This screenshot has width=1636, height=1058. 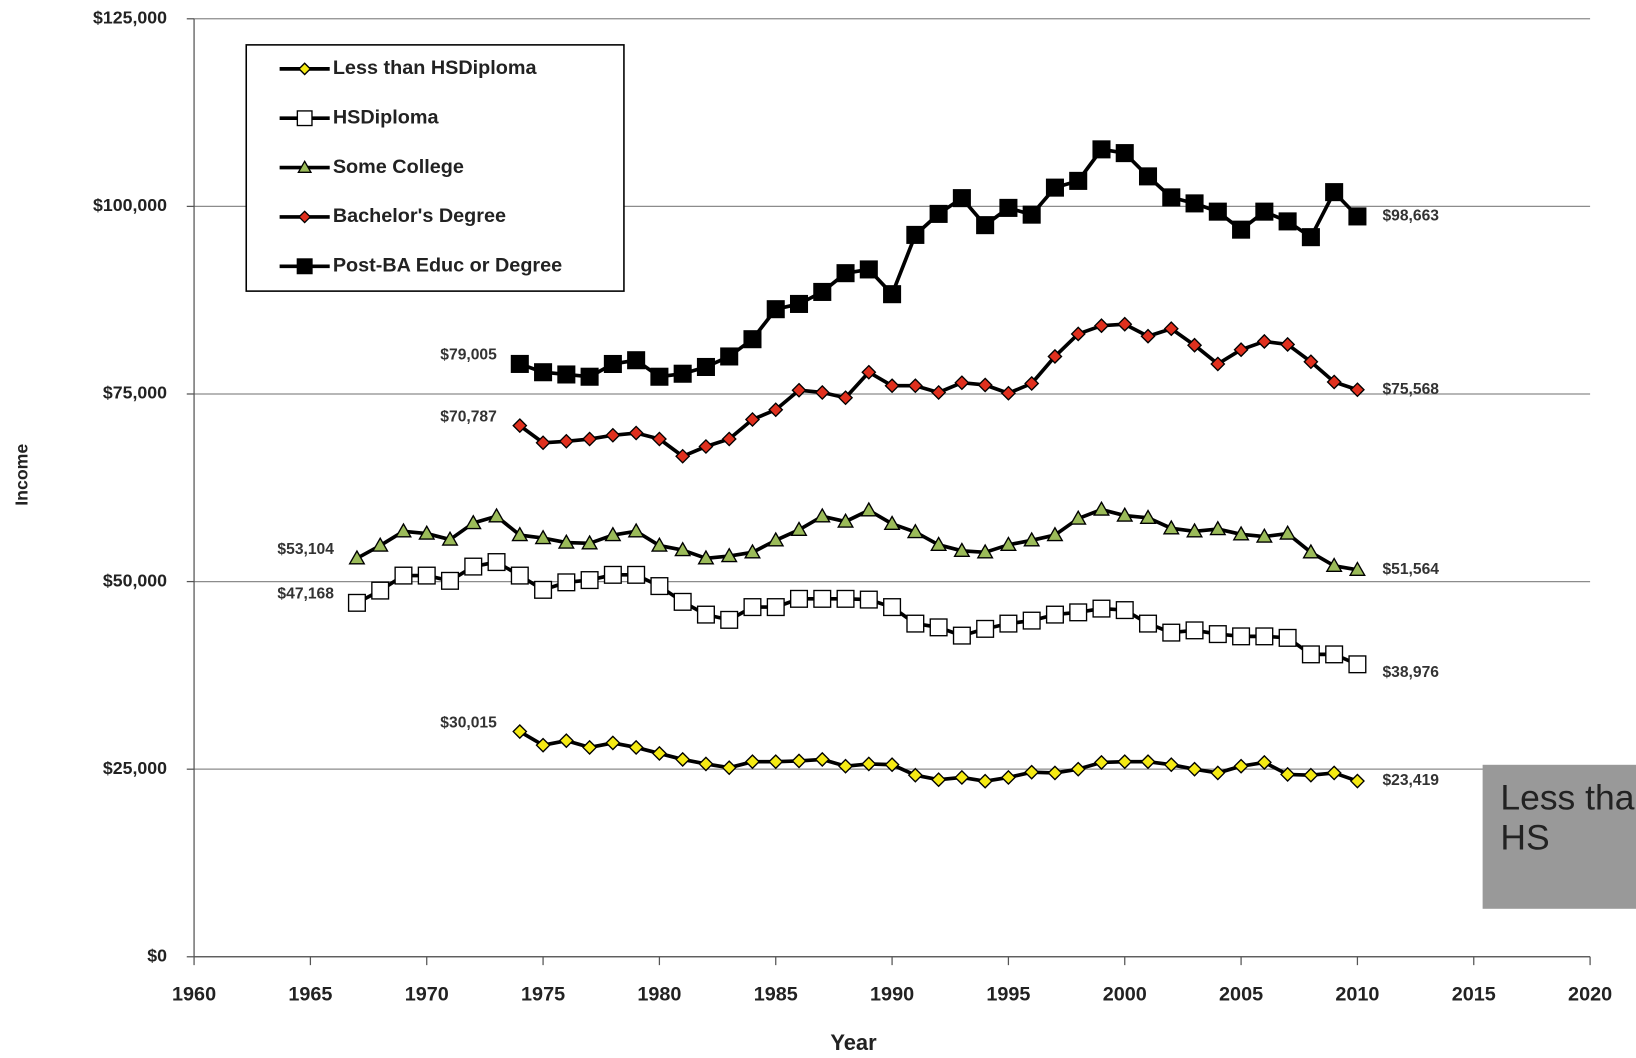 What do you see at coordinates (1410, 216) in the screenshot?
I see `value-label: $98,663` at bounding box center [1410, 216].